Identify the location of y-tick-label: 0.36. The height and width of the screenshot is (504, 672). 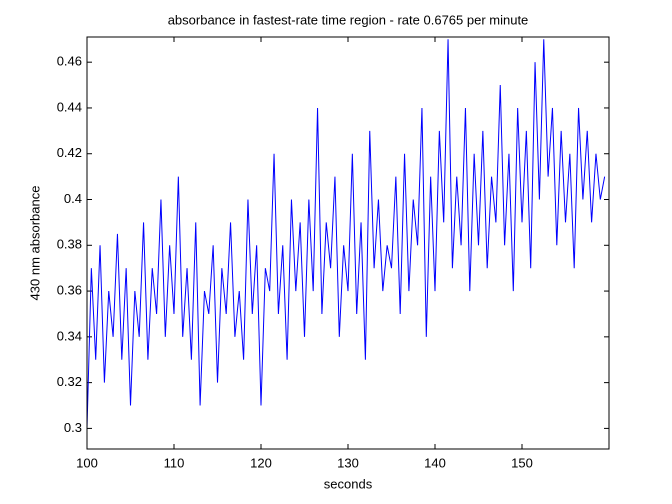
(69, 290).